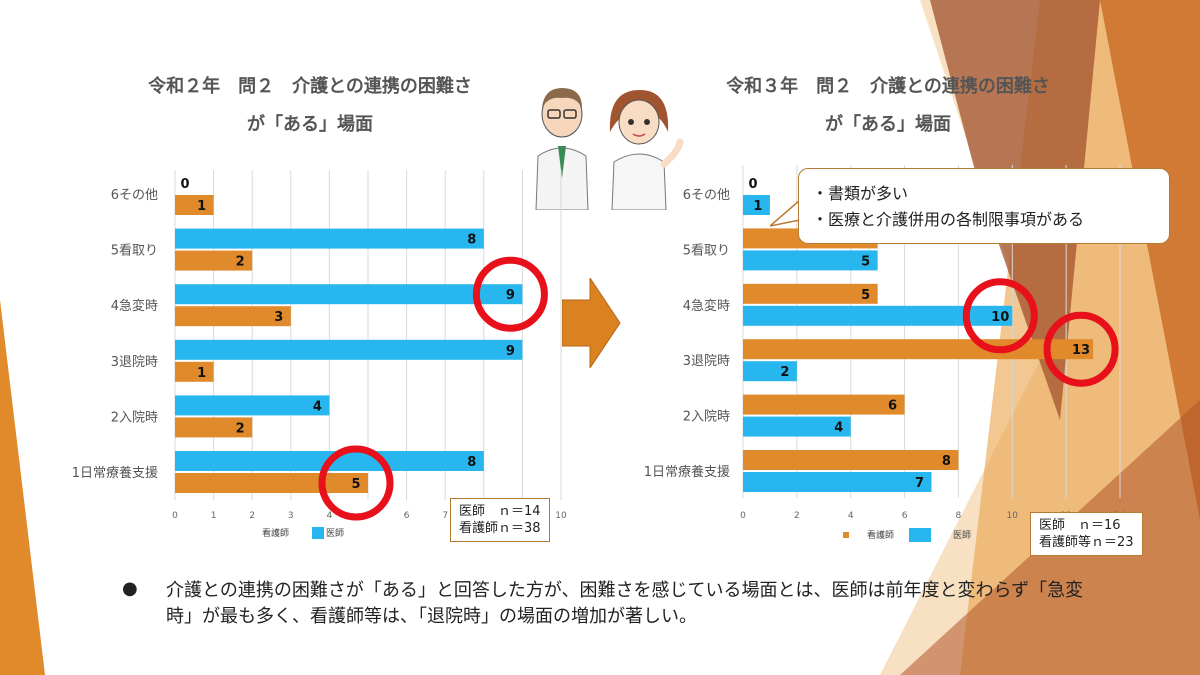 Image resolution: width=1200 pixels, height=675 pixels. What do you see at coordinates (860, 193) in the screenshot?
I see `callout-line-1: ・書類が多い` at bounding box center [860, 193].